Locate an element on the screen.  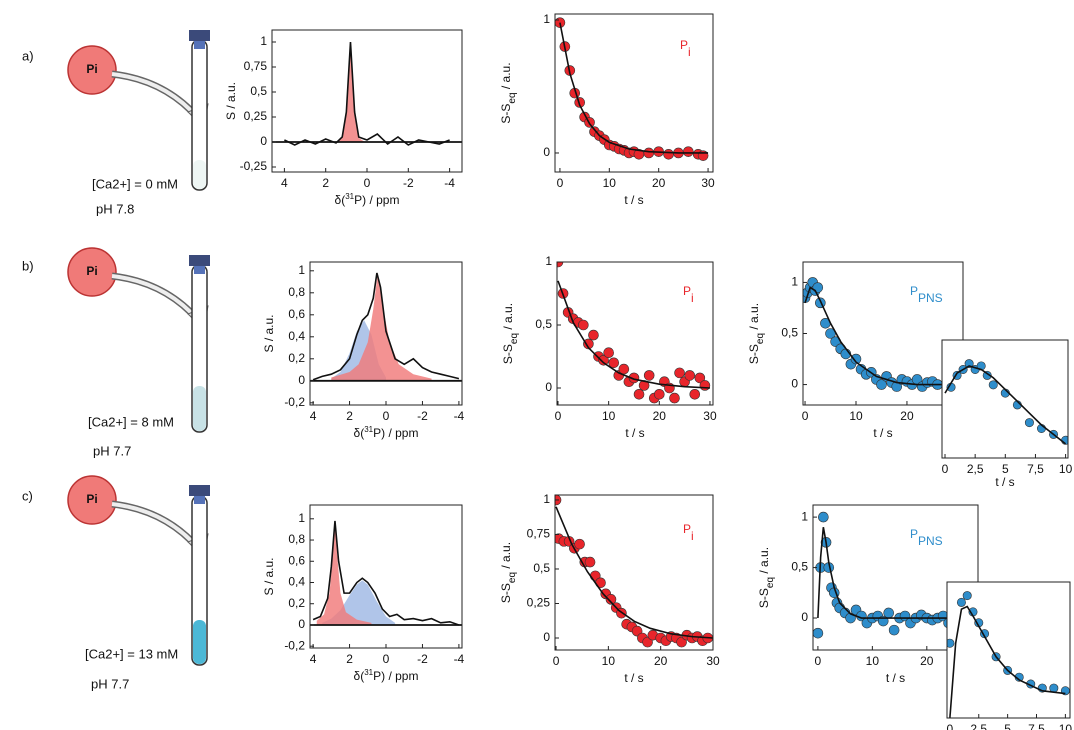
ph: pH 7.8 is located at coordinates (115, 208).